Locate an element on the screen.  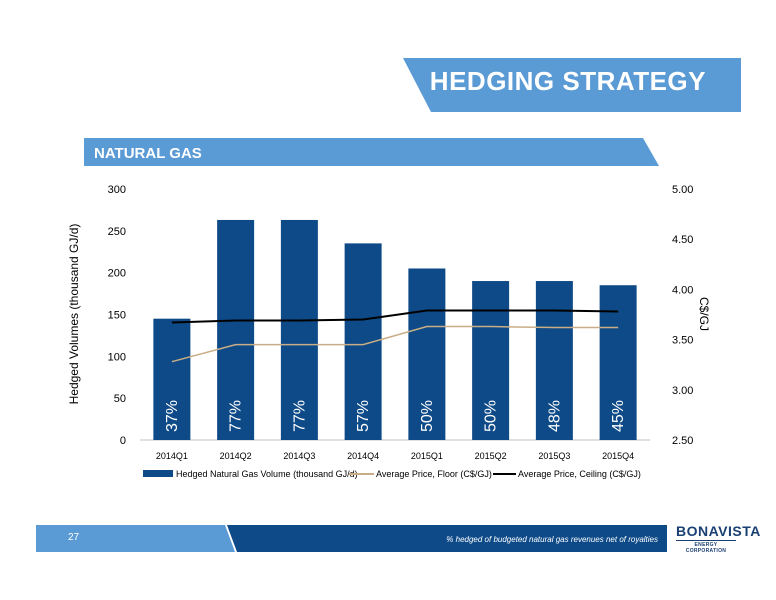
page-number: 27 is located at coordinates (74, 537).